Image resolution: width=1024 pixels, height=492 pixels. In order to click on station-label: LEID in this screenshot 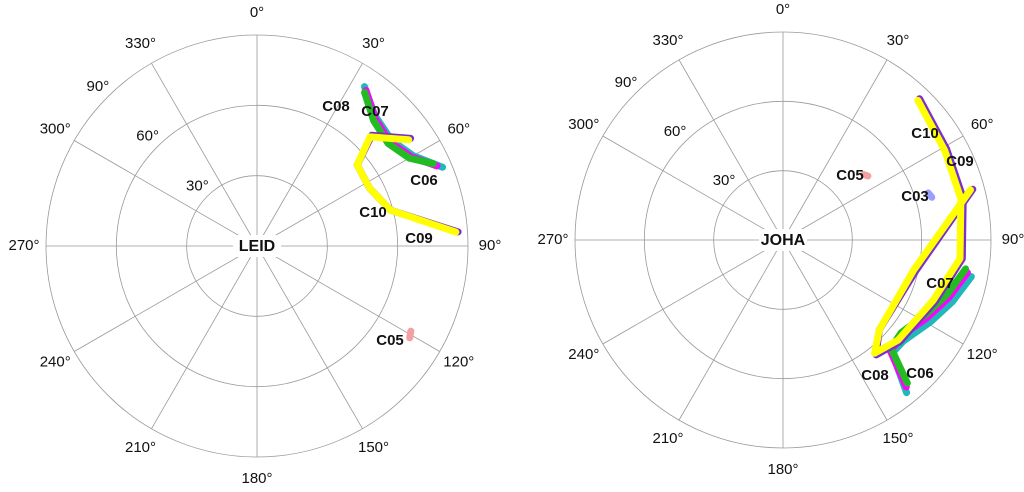, I will do `click(257, 246)`.